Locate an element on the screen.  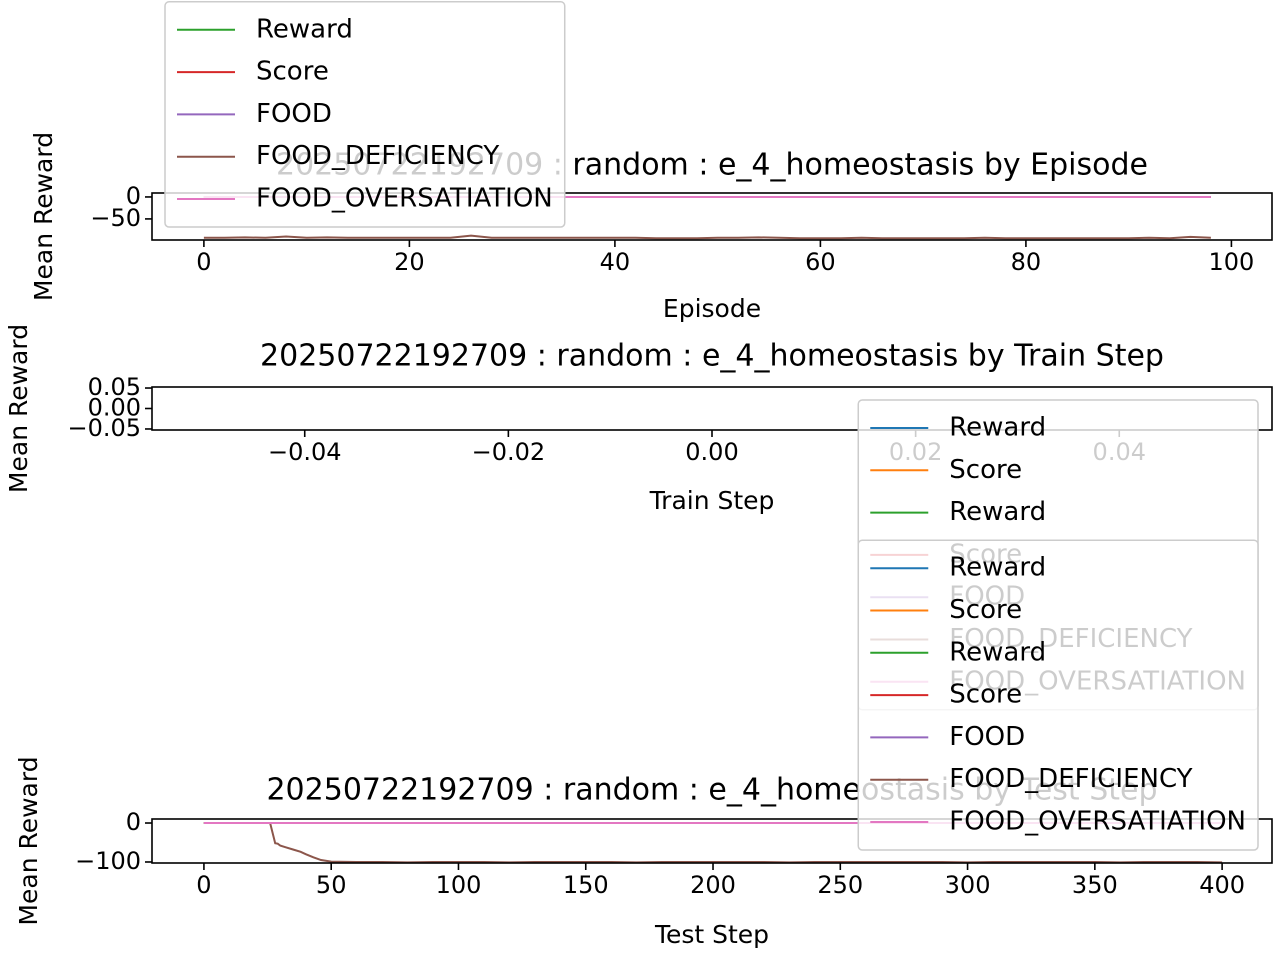
y-tick-label: −100 is located at coordinates (108, 861).